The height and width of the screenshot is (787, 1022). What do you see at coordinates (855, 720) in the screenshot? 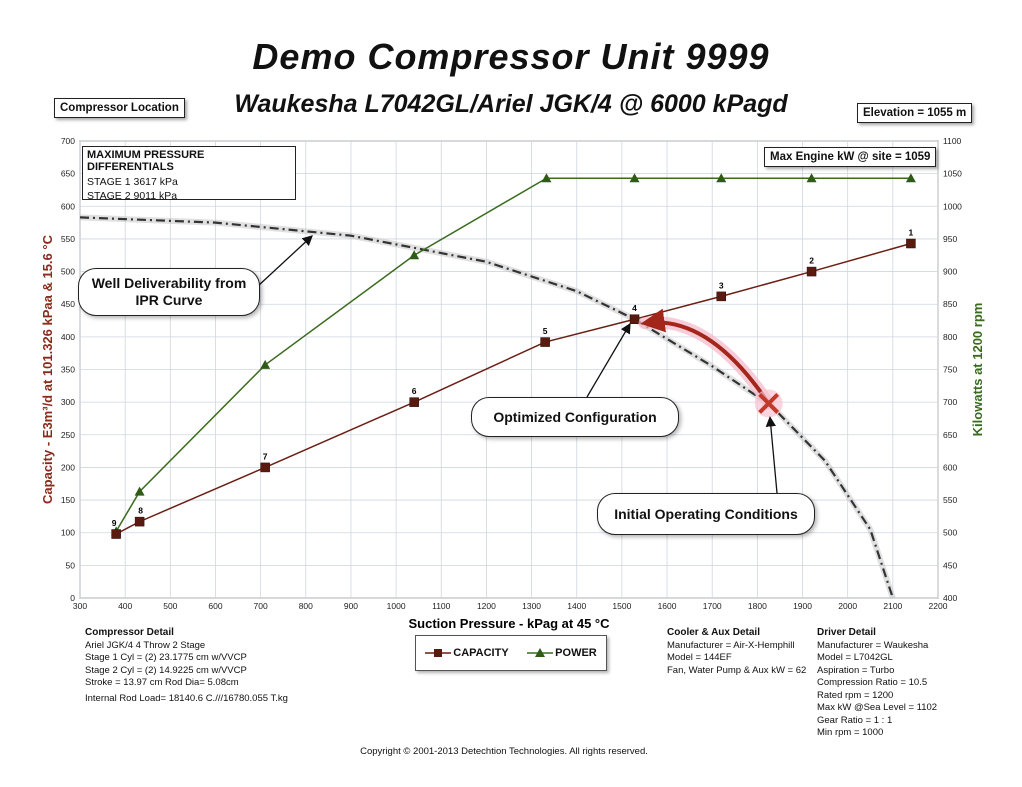
I see `driver-detail-line: Gear Ratio = 1 : 1` at bounding box center [855, 720].